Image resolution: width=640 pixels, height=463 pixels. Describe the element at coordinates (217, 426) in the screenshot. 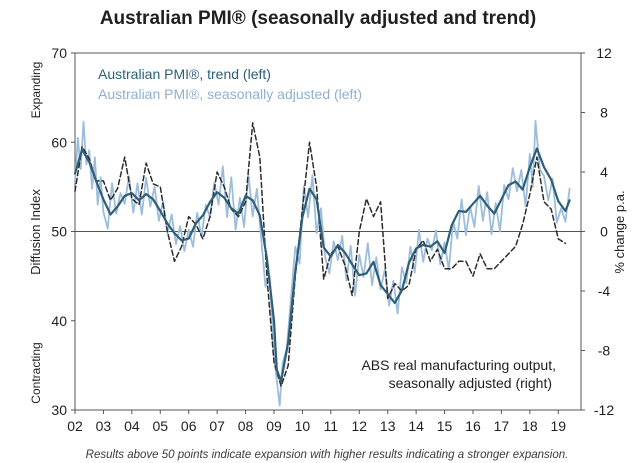

I see `x-tick-label: 07` at that location.